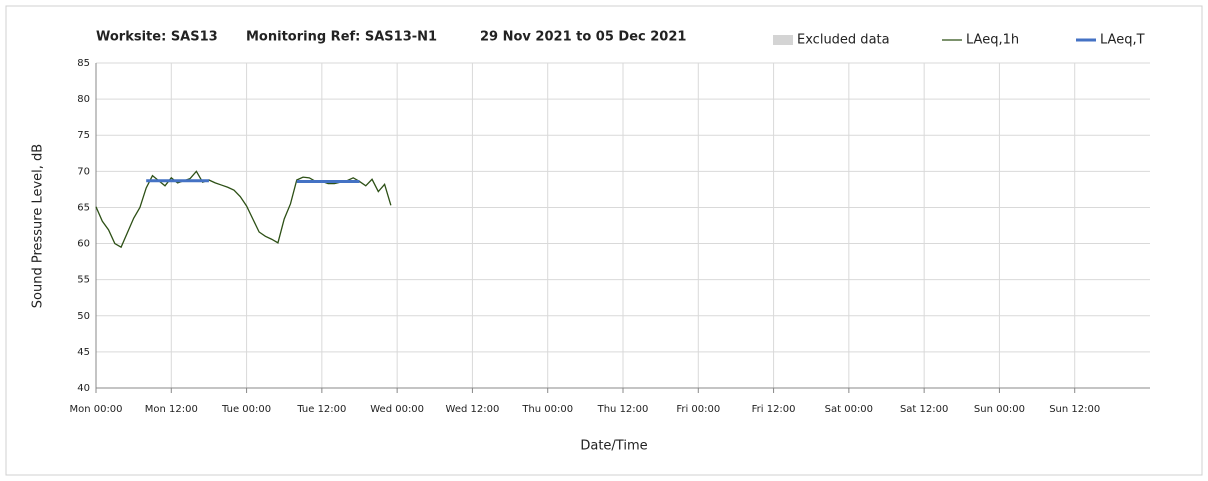 This screenshot has width=1208, height=481. I want to click on x-tick-label: Wed 00:00, so click(397, 409).